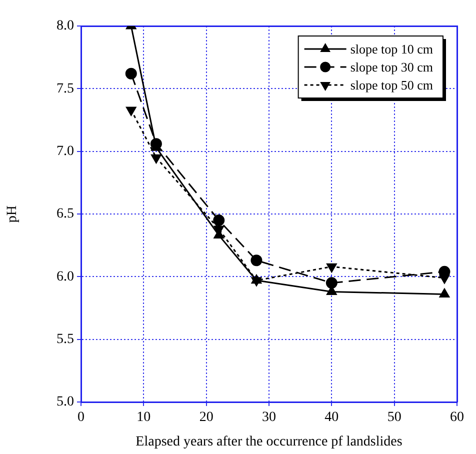 This screenshot has height=454, width=476. I want to click on y-tick-label: 5.0, so click(65, 402).